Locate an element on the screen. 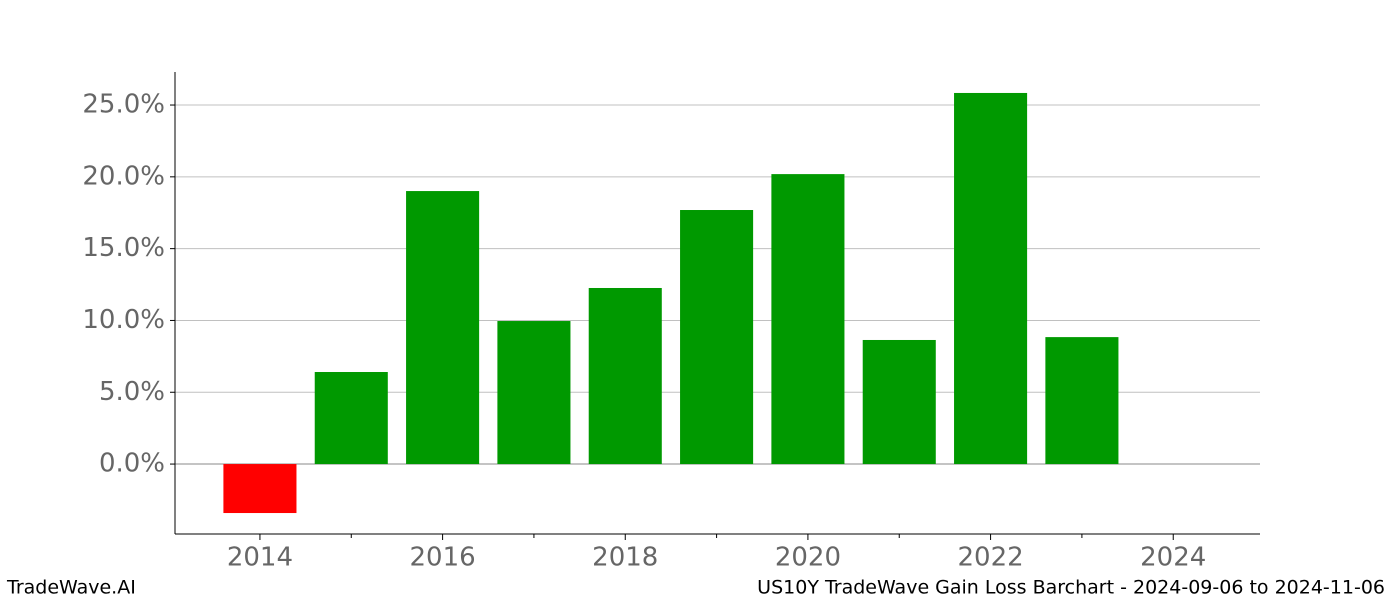  x-tick-label: 2022 is located at coordinates (990, 558).